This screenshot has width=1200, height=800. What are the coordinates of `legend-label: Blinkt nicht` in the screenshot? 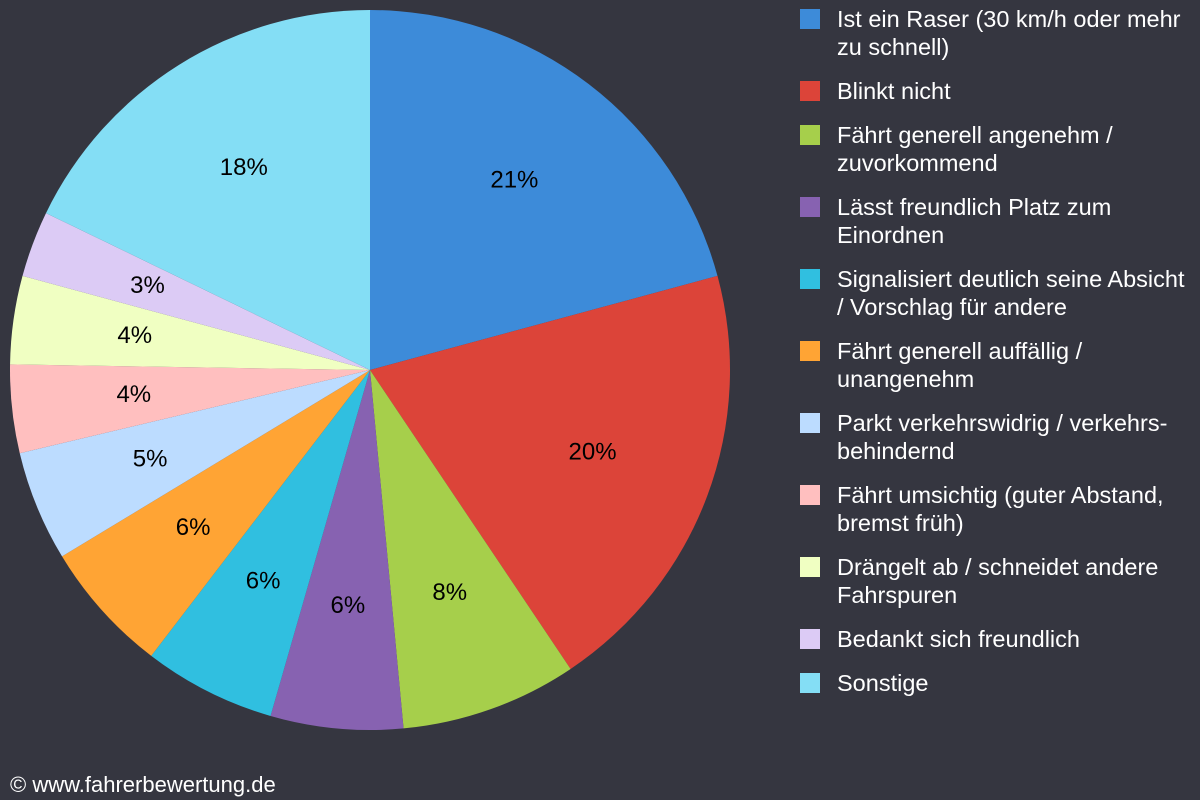 It's located at (894, 91).